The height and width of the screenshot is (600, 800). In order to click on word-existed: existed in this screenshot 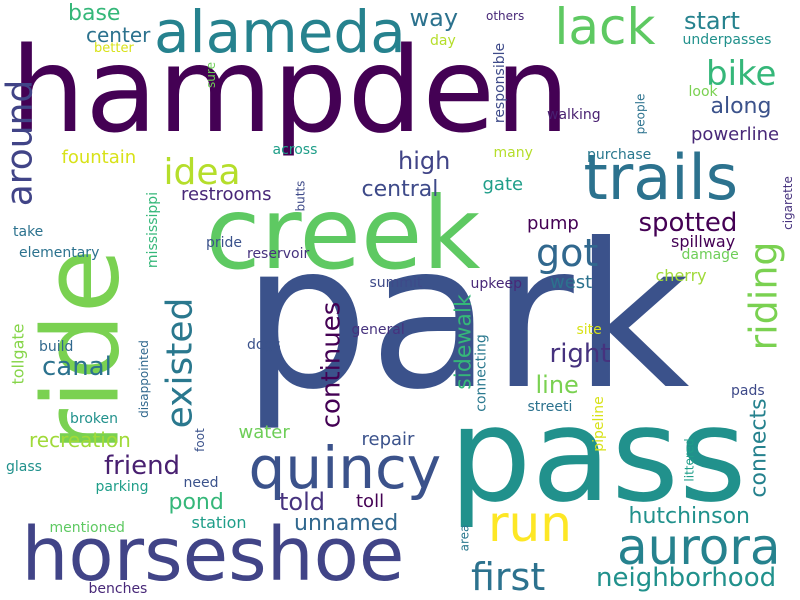, I will do `click(179, 363)`.